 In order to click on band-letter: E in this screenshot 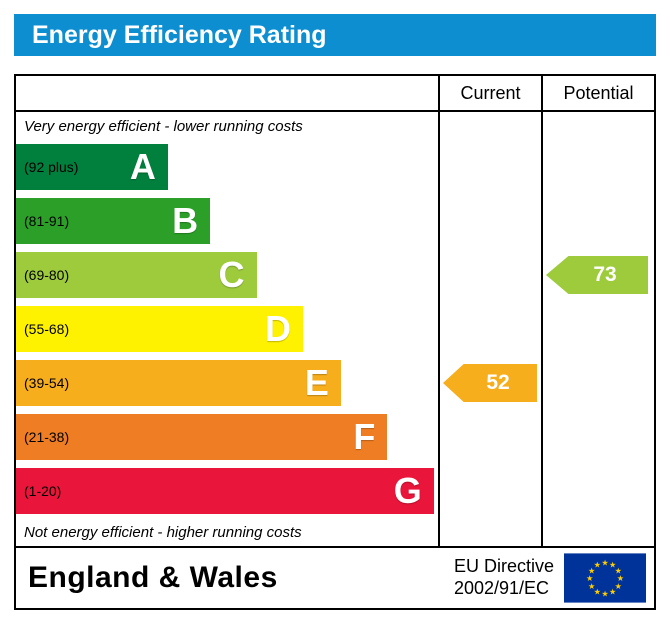, I will do `click(316, 382)`.